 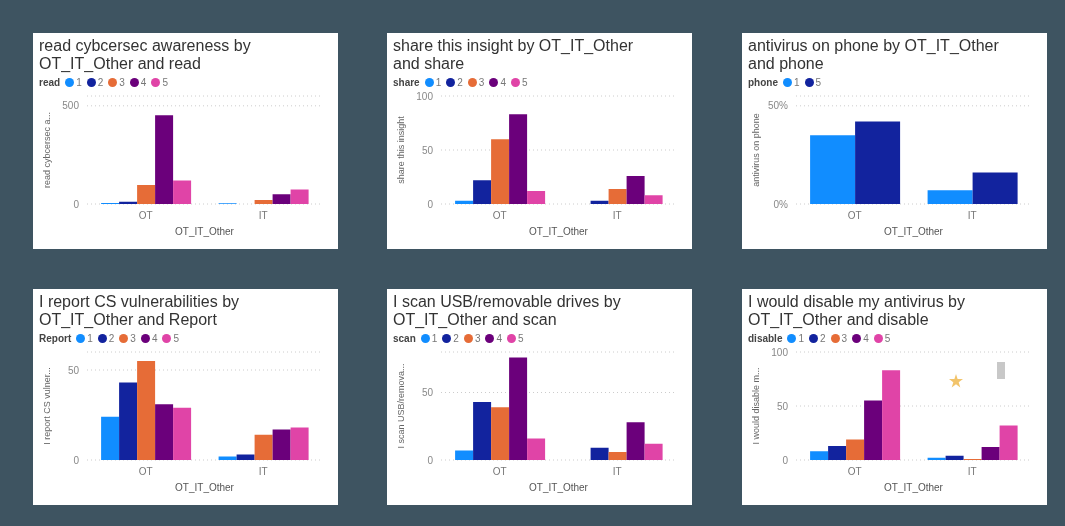 What do you see at coordinates (55, 338) in the screenshot?
I see `legend-title: Report` at bounding box center [55, 338].